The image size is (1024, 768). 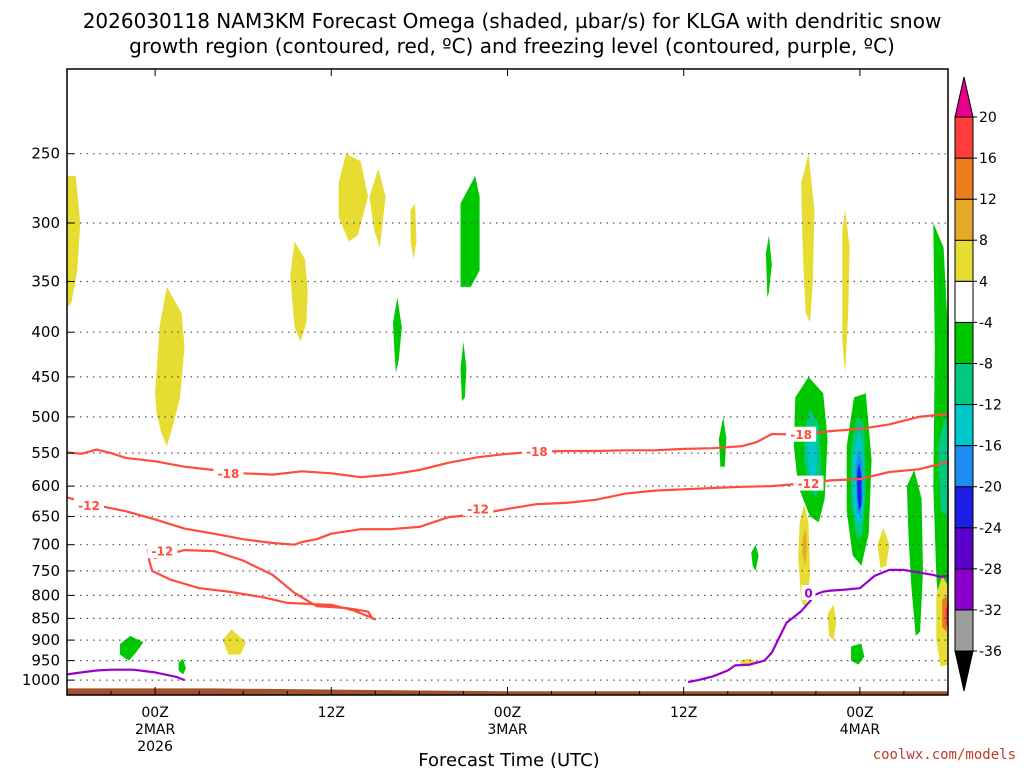 What do you see at coordinates (154, 713) in the screenshot?
I see `x-tick-label-6-0: 00Z` at bounding box center [154, 713].